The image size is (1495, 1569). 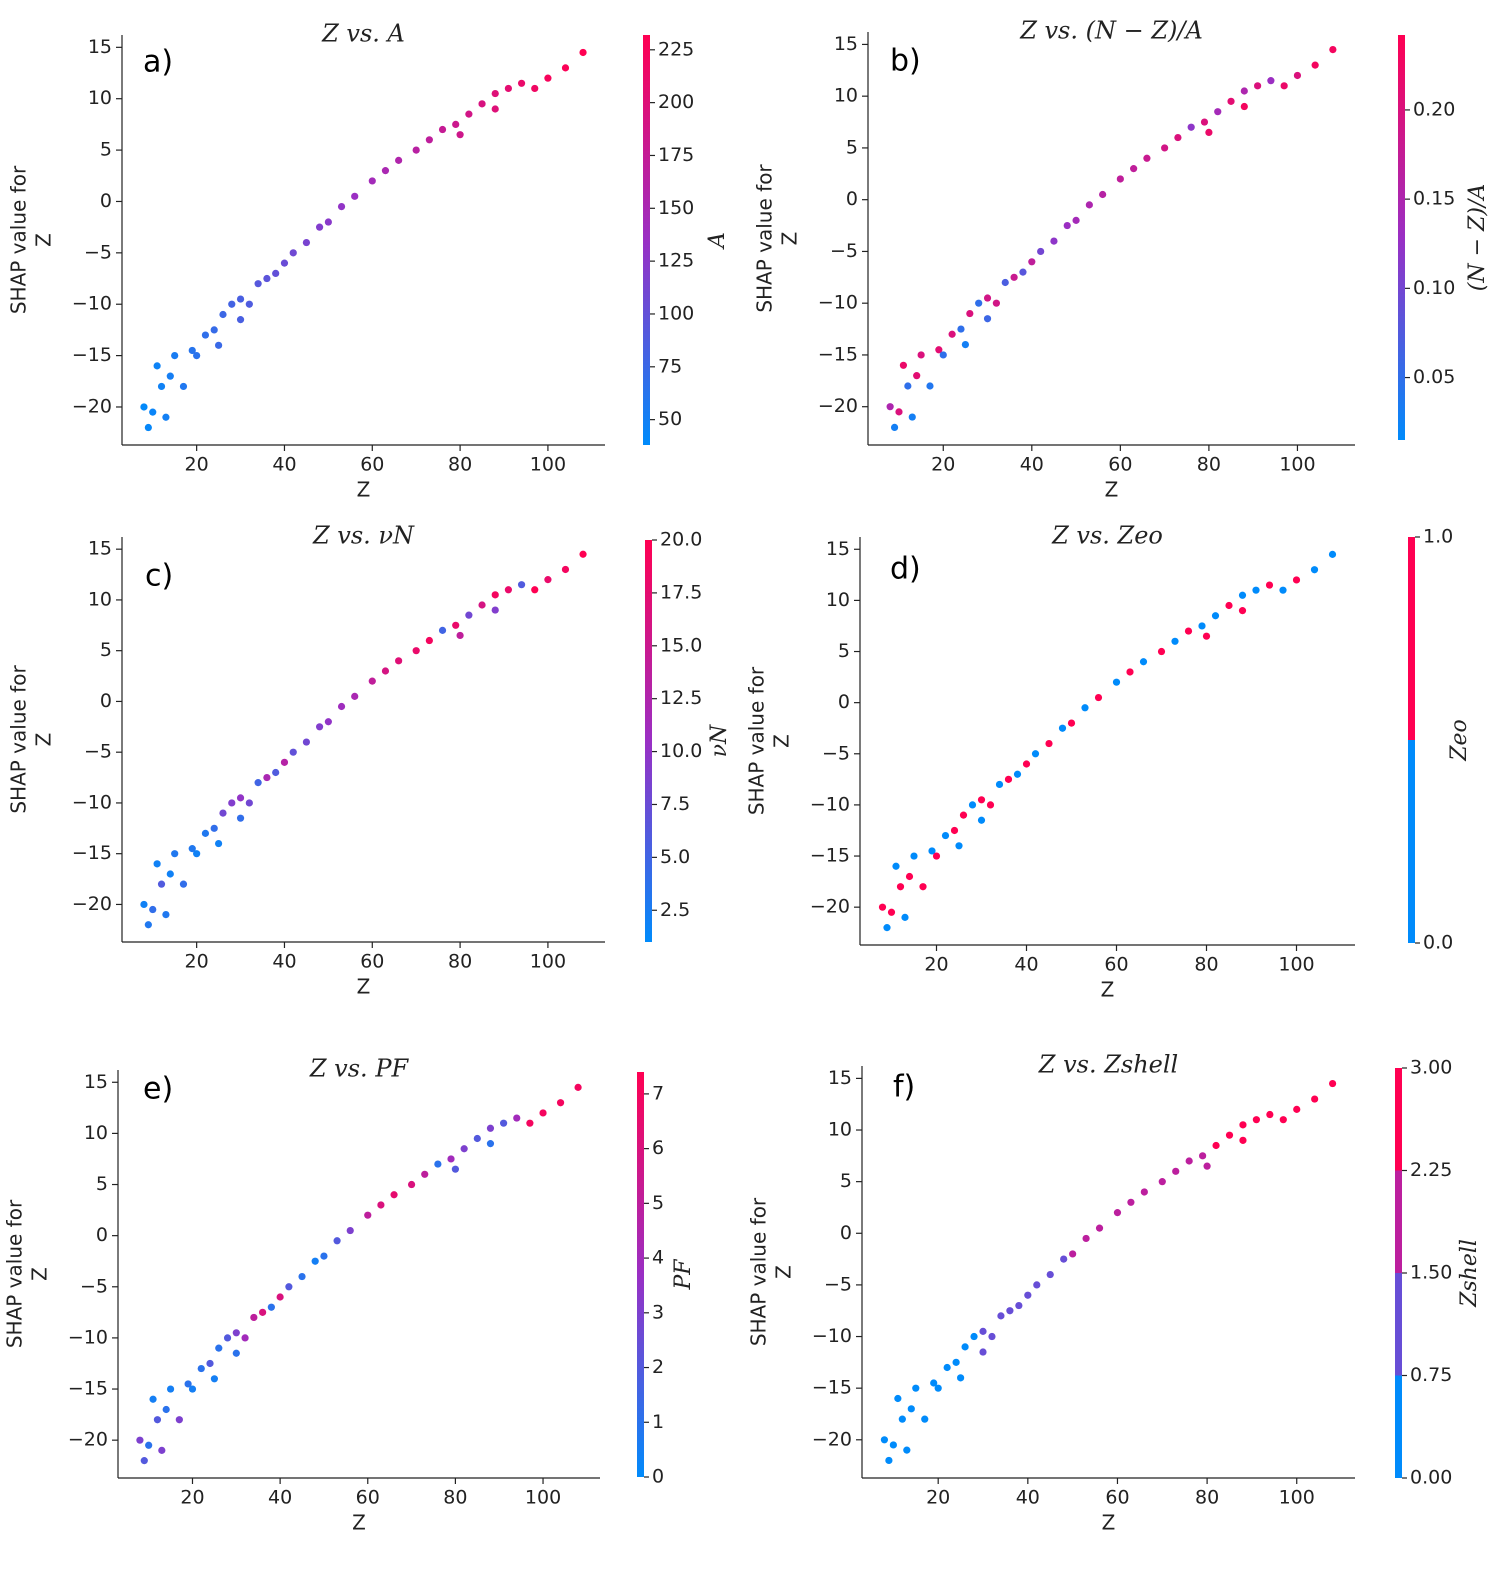 What do you see at coordinates (846, 1233) in the screenshot?
I see `y-tick-label: 0` at bounding box center [846, 1233].